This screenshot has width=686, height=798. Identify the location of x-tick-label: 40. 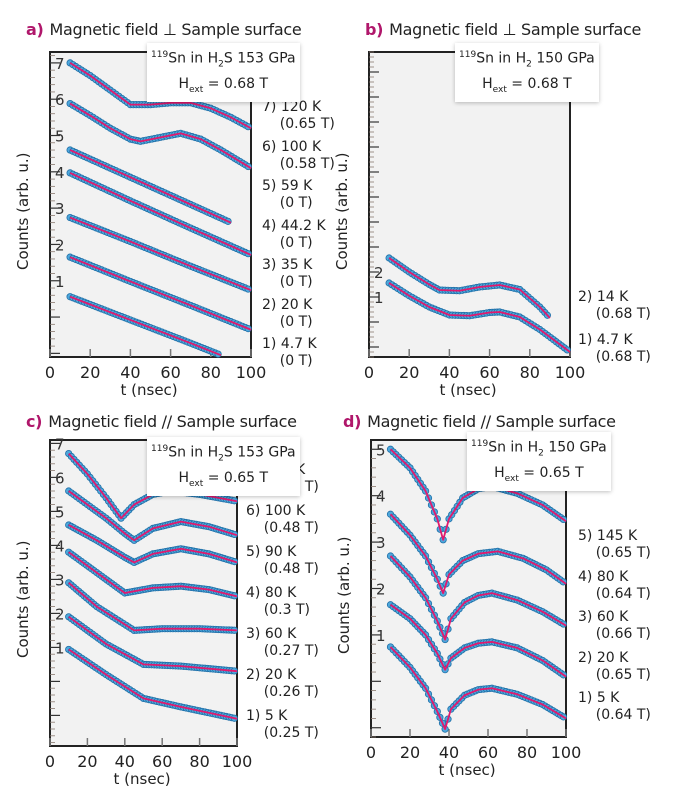
(449, 752).